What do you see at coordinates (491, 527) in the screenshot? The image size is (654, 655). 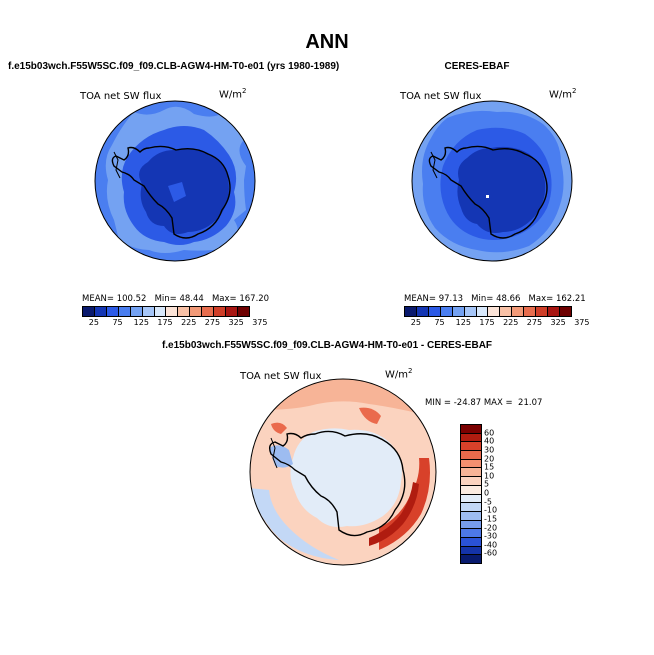 I see `diff-colorbar-tick-label: -20` at bounding box center [491, 527].